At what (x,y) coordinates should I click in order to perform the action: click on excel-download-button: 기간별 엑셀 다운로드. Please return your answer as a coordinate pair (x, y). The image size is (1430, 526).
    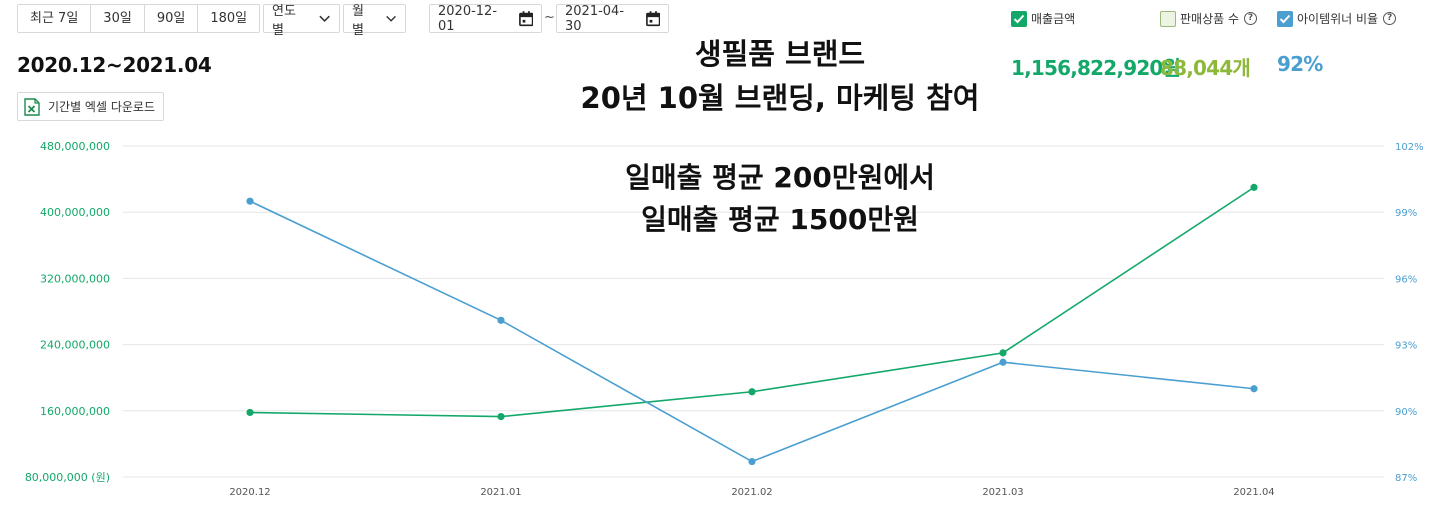
    Looking at the image, I should click on (90, 106).